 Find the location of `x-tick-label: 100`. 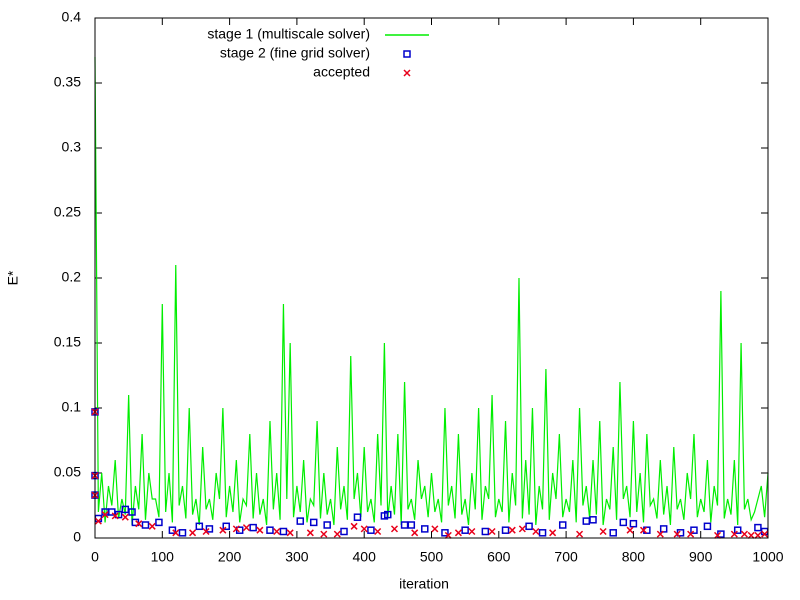

x-tick-label: 100 is located at coordinates (163, 557).